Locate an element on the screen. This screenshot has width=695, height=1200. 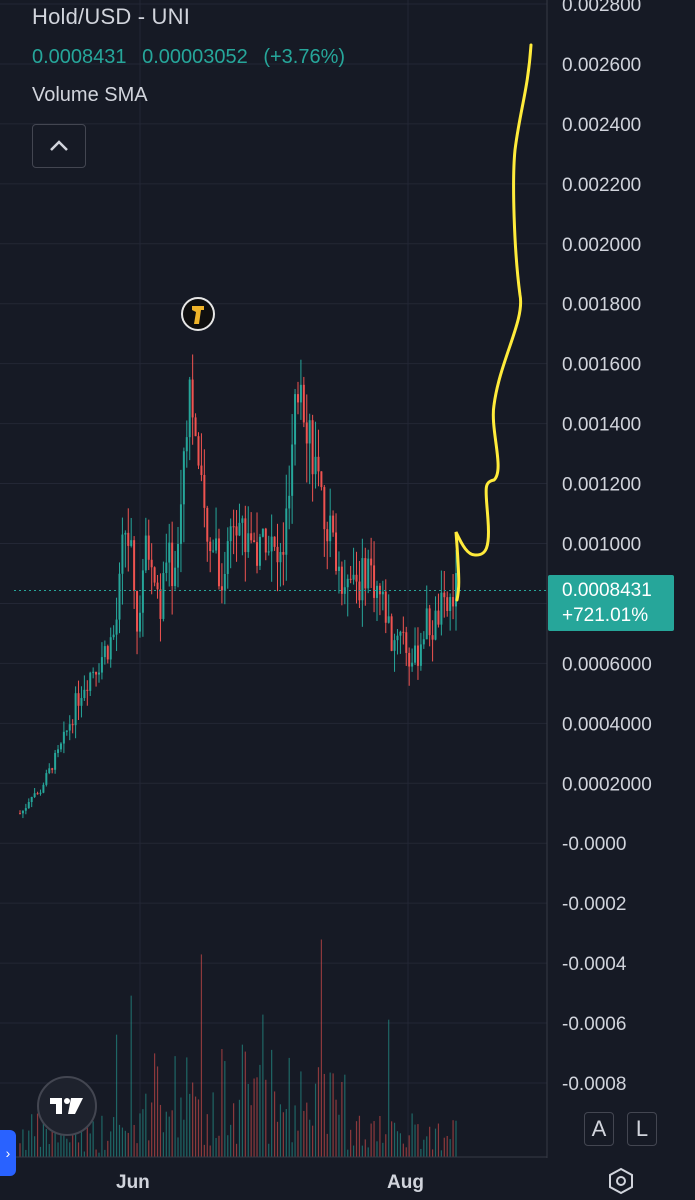
price-tick-label: -0.0002 is located at coordinates (594, 904).